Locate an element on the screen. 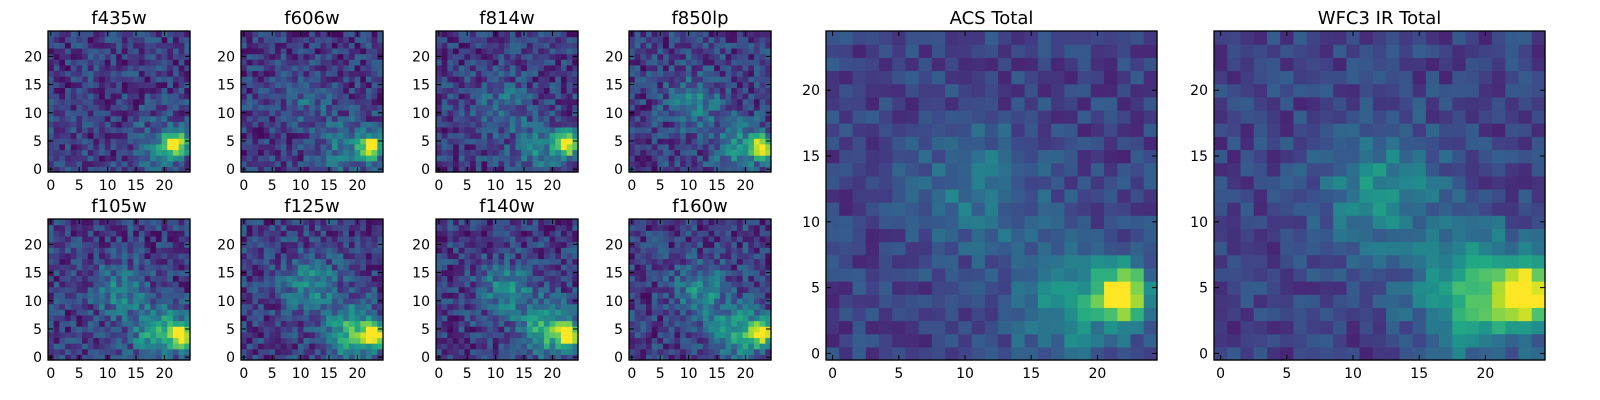 This screenshot has width=1600, height=400. y-tick-label: 0 is located at coordinates (230, 170).